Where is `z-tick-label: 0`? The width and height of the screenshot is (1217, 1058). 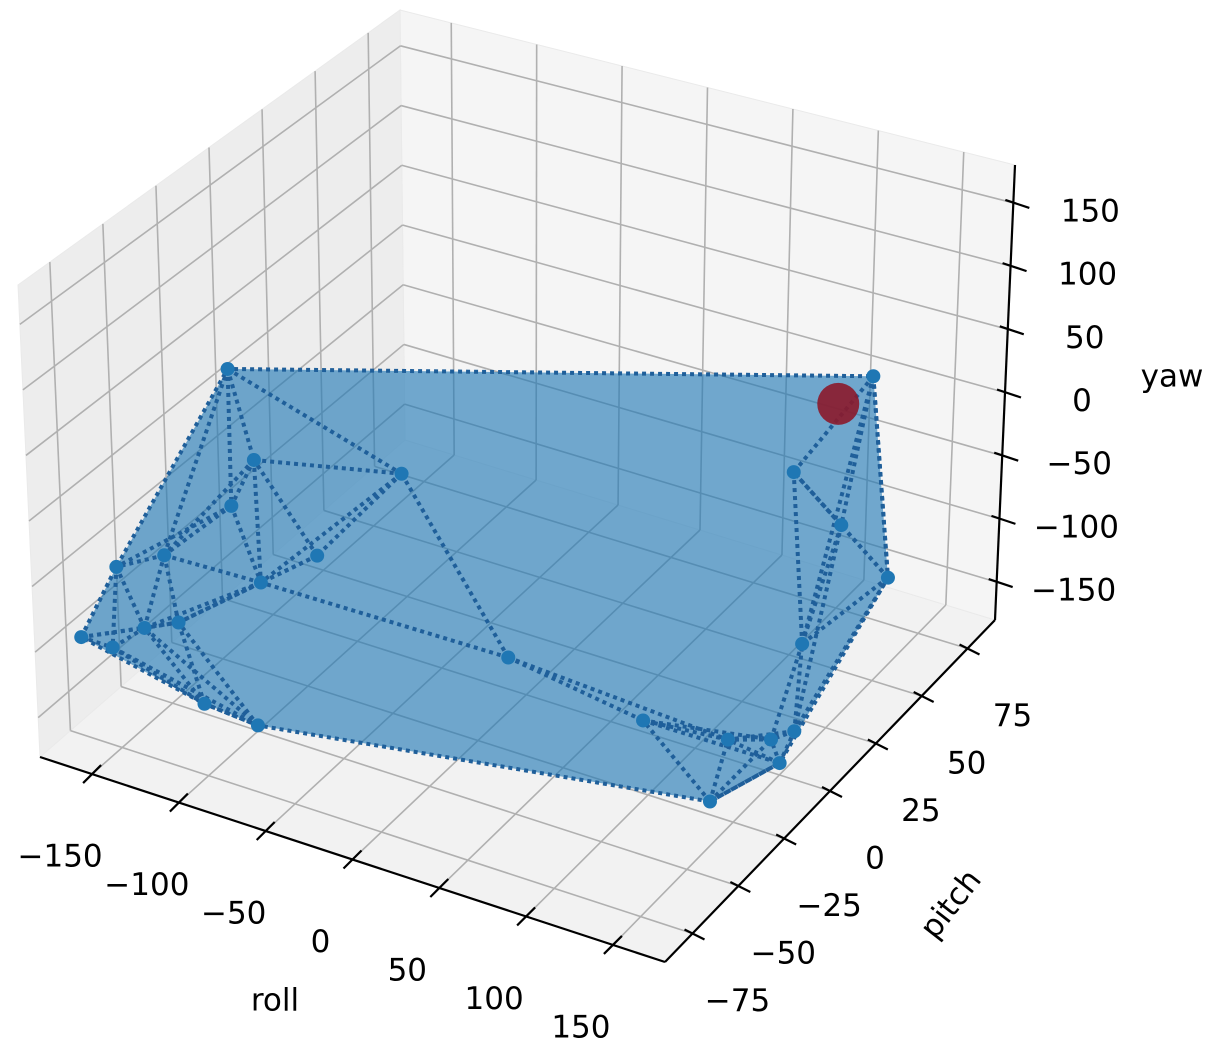
z-tick-label: 0 is located at coordinates (1082, 401).